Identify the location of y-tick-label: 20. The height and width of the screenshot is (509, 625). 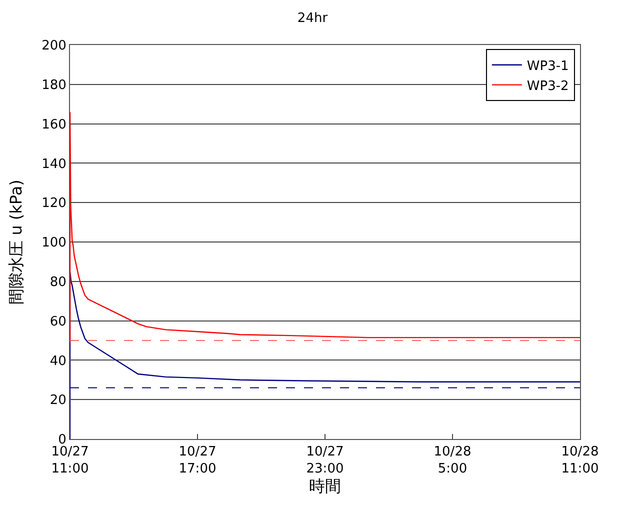
(58, 400).